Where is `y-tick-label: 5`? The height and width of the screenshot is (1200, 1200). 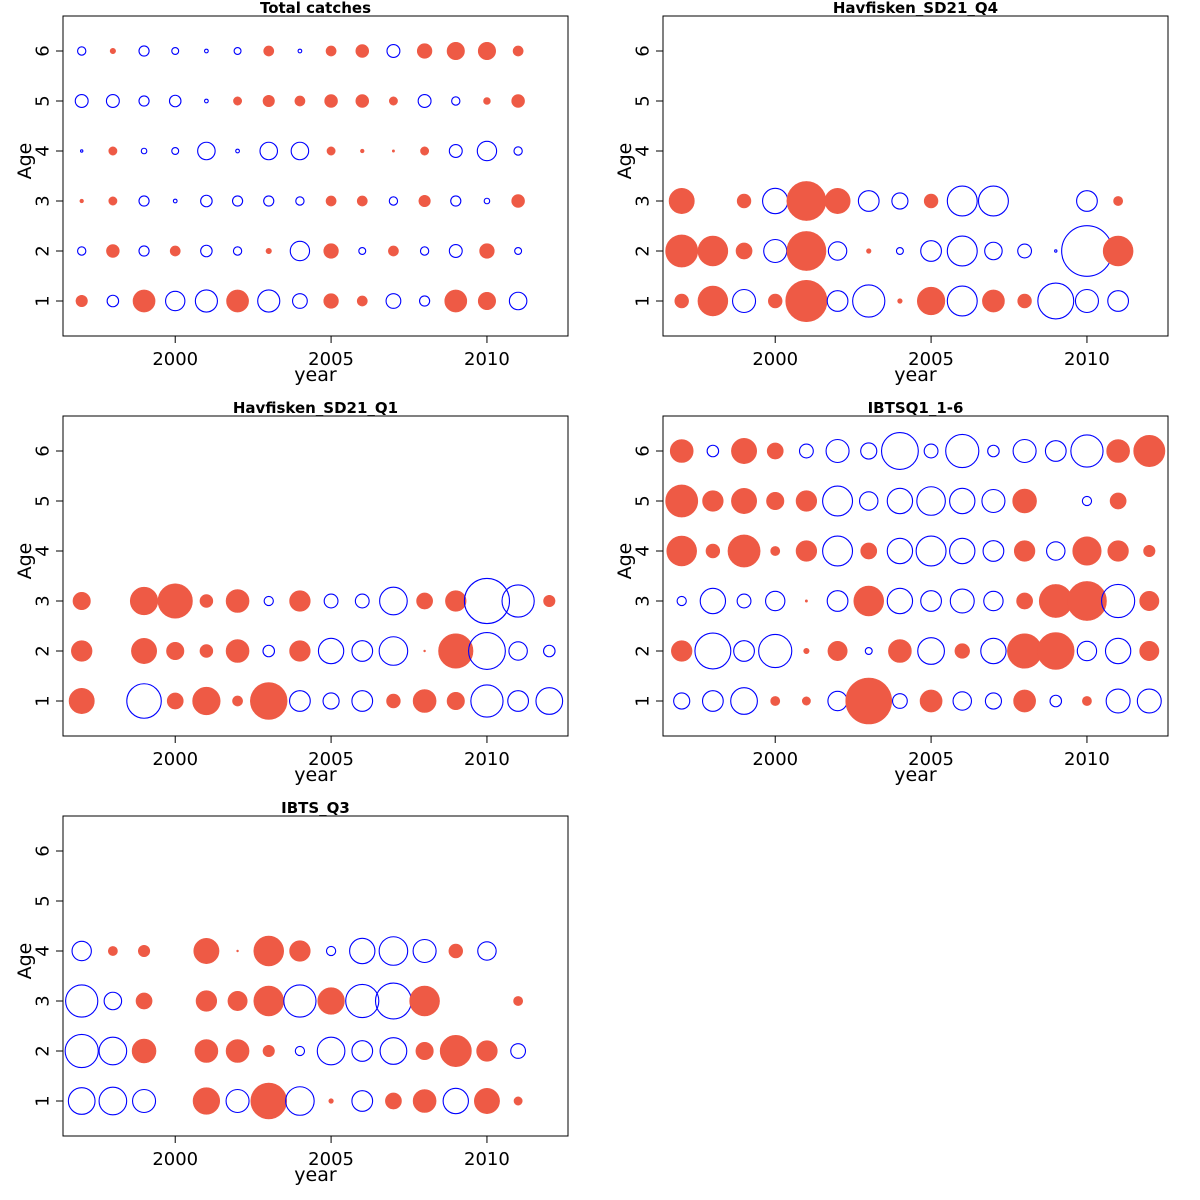 y-tick-label: 5 is located at coordinates (643, 500).